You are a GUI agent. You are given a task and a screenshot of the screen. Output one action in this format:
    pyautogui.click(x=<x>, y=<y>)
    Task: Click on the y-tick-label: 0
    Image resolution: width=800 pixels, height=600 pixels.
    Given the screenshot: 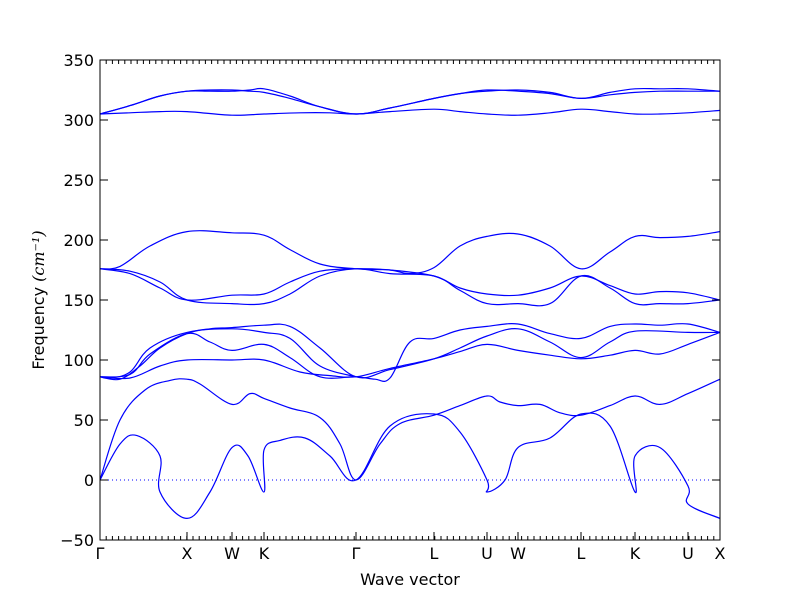 What is the action you would take?
    pyautogui.click(x=89, y=480)
    